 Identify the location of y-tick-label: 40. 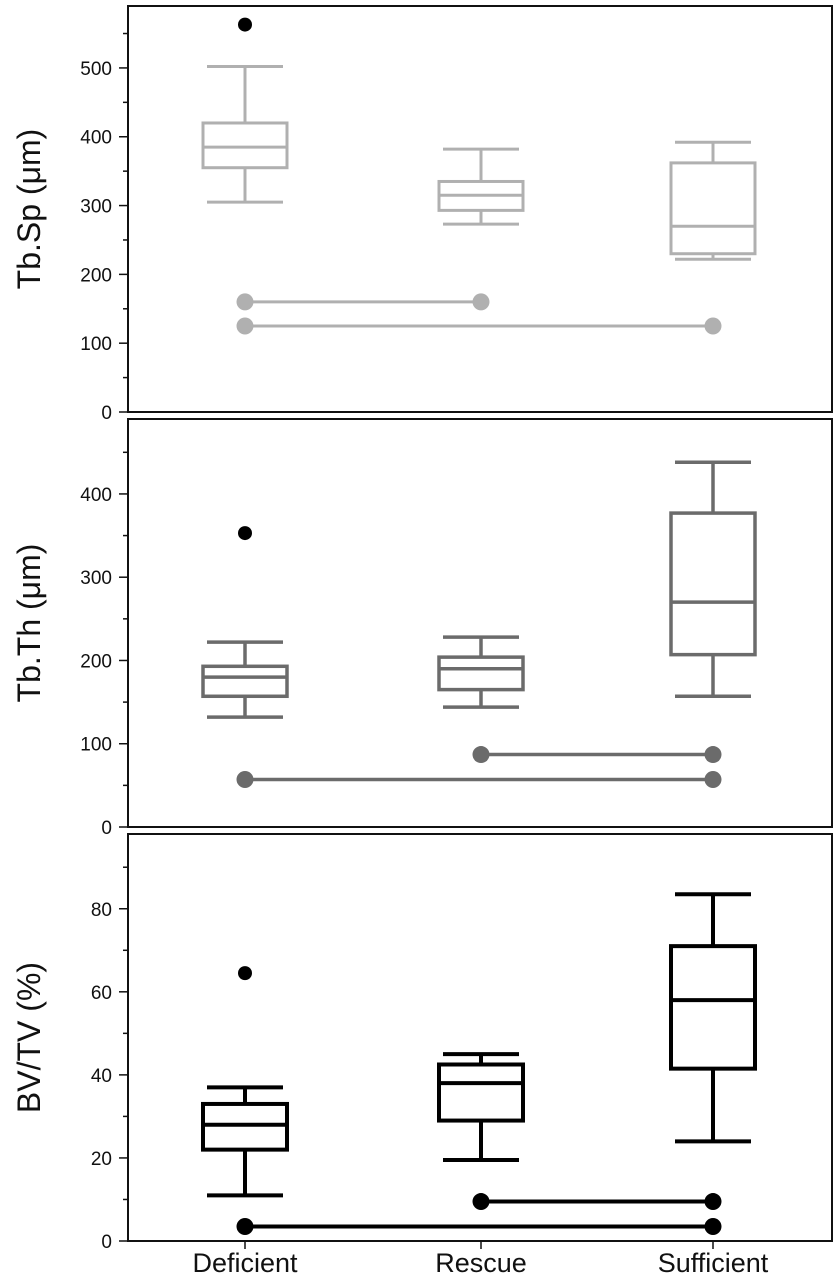
(101, 1076).